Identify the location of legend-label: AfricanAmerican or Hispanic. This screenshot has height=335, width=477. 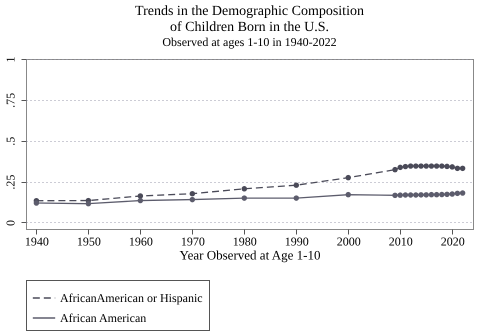
(131, 298).